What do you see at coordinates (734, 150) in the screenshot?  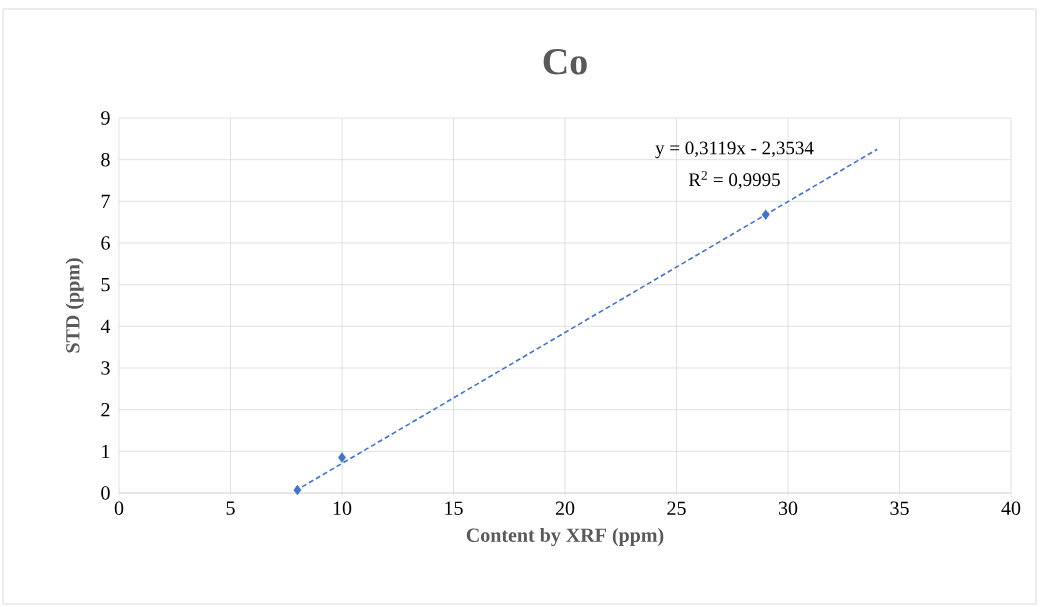 I see `annotation: y = 0,3119x - 2,3534` at bounding box center [734, 150].